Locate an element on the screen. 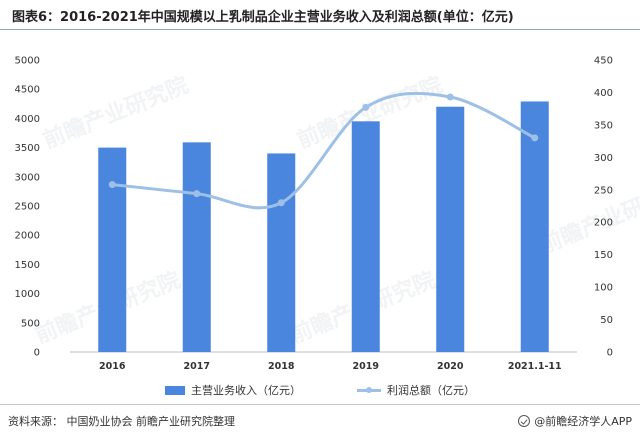 The image size is (640, 442). footer-divider is located at coordinates (320, 404).